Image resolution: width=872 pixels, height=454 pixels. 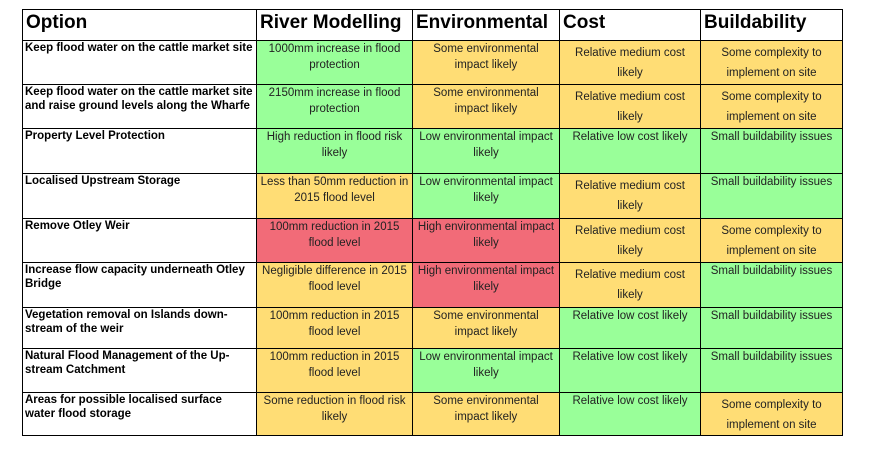 What do you see at coordinates (334, 62) in the screenshot?
I see `river-modelling-cell: 1000mm increase in flood protection` at bounding box center [334, 62].